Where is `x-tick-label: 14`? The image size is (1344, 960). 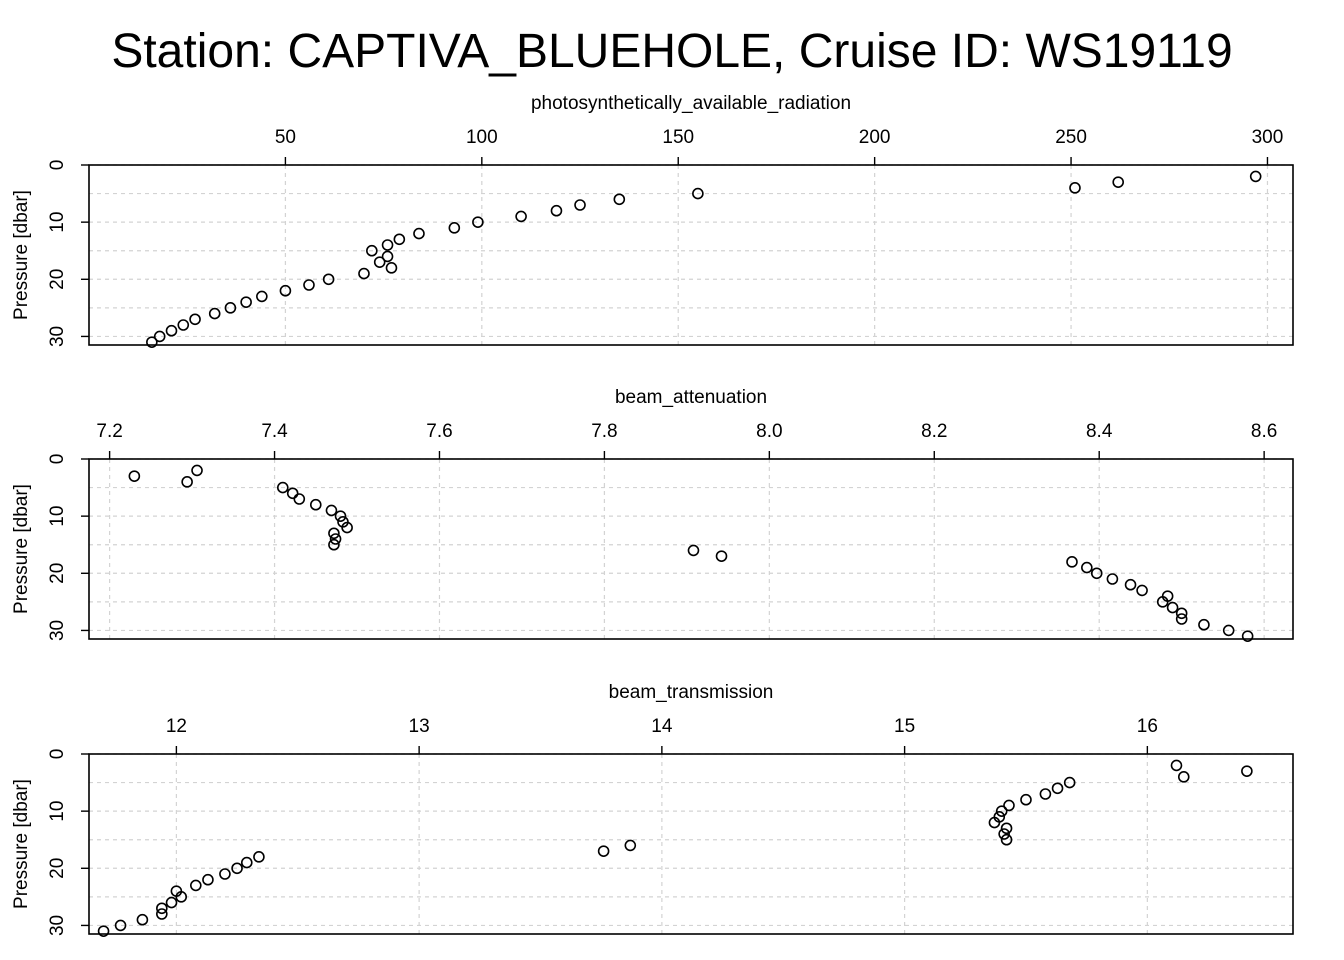 x-tick-label: 14 is located at coordinates (662, 726).